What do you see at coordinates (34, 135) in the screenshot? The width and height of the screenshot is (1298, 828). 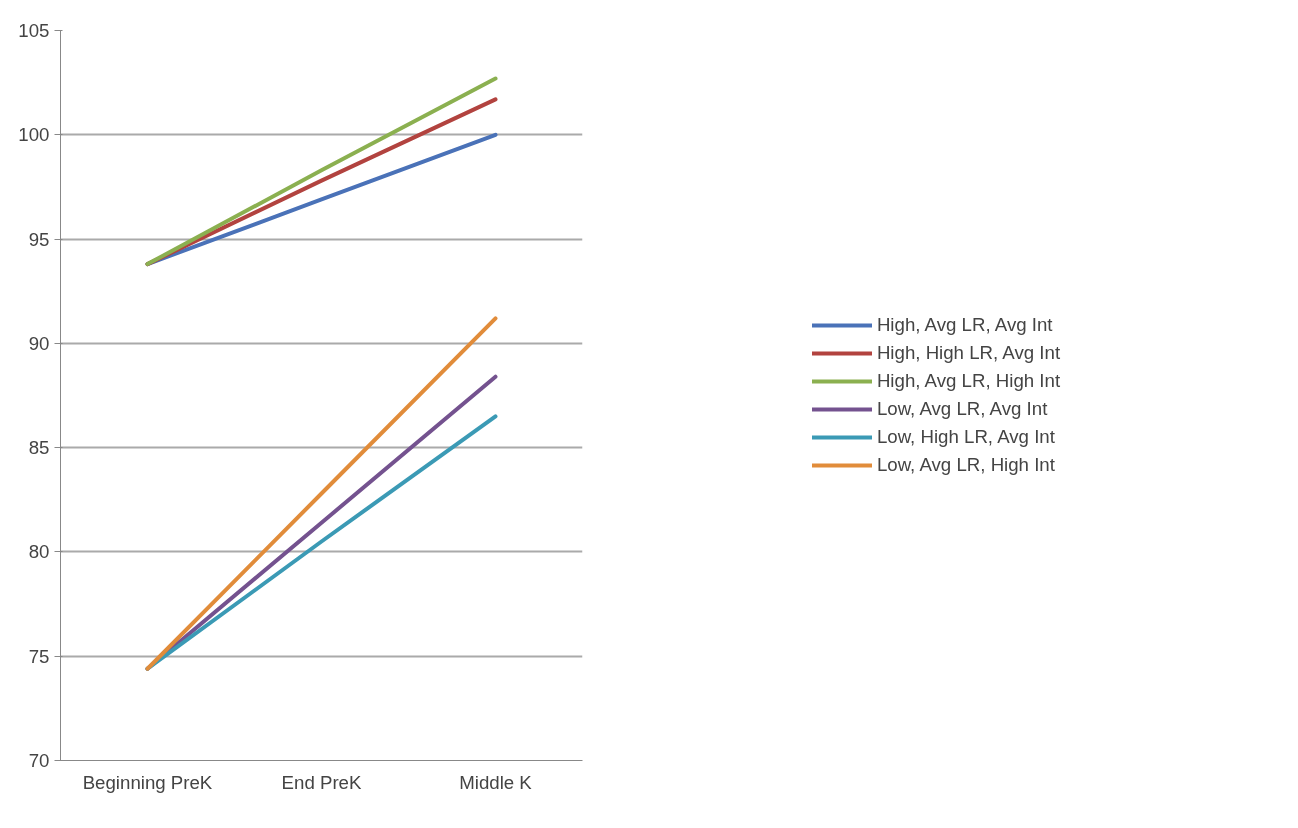 I see `y-tick-label: 100` at bounding box center [34, 135].